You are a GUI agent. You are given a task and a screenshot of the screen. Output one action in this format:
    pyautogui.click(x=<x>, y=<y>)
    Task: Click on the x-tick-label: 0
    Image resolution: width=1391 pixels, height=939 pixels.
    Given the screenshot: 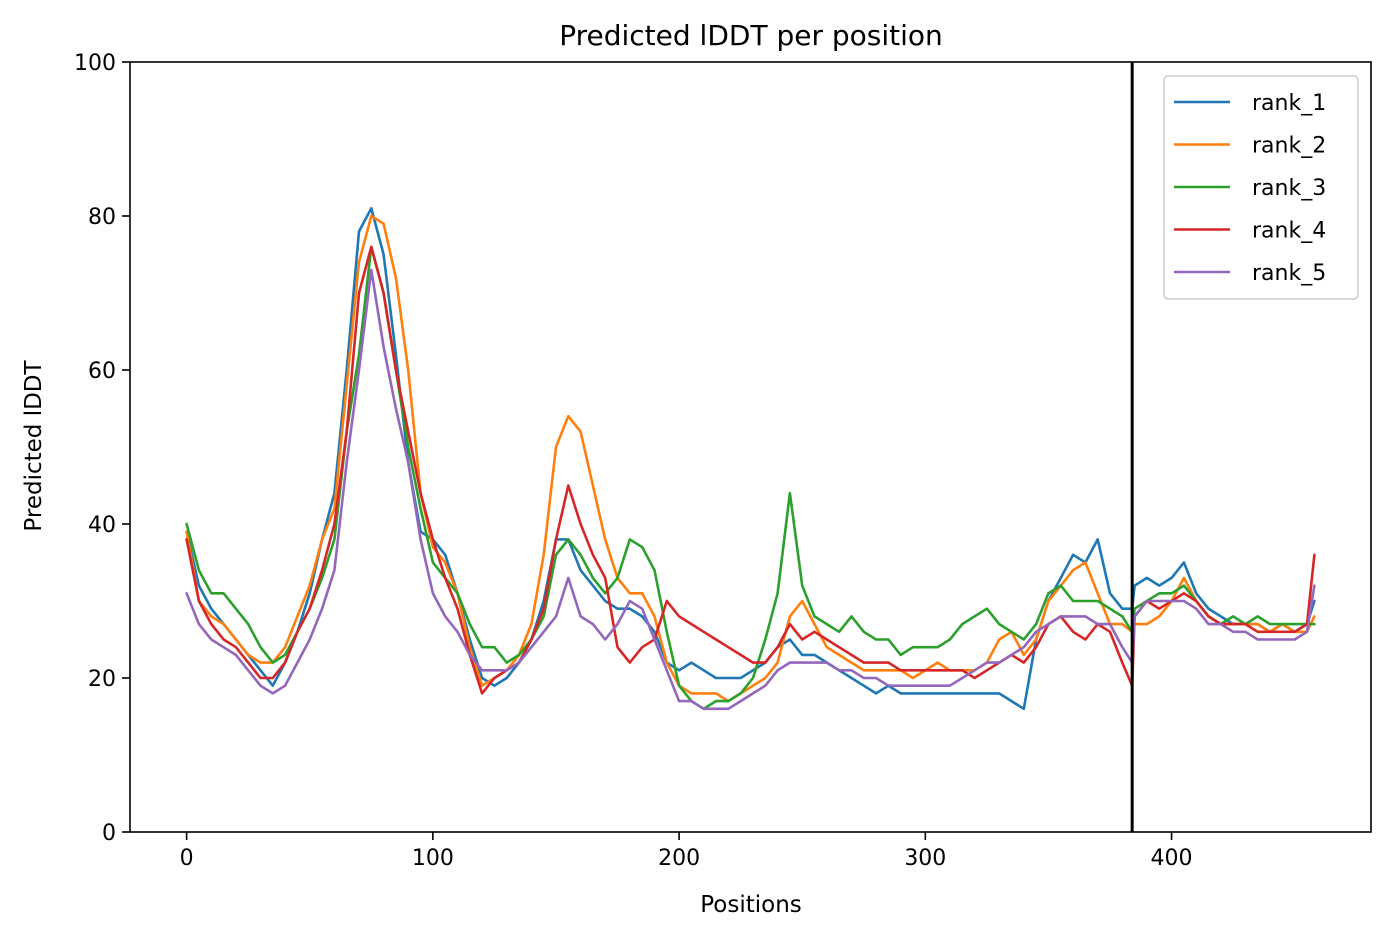 What is the action you would take?
    pyautogui.click(x=187, y=858)
    